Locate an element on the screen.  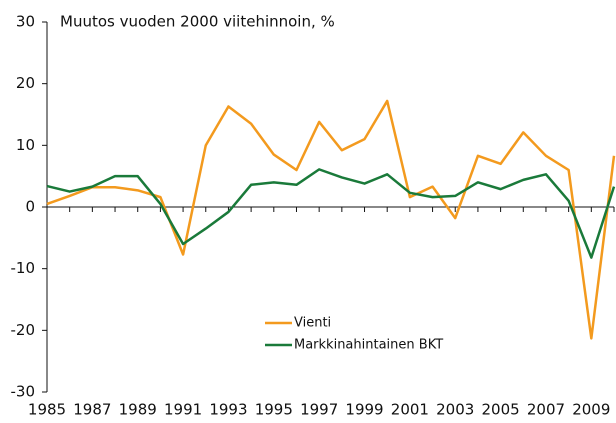
x-tick-label: 1997 is located at coordinates (319, 410).